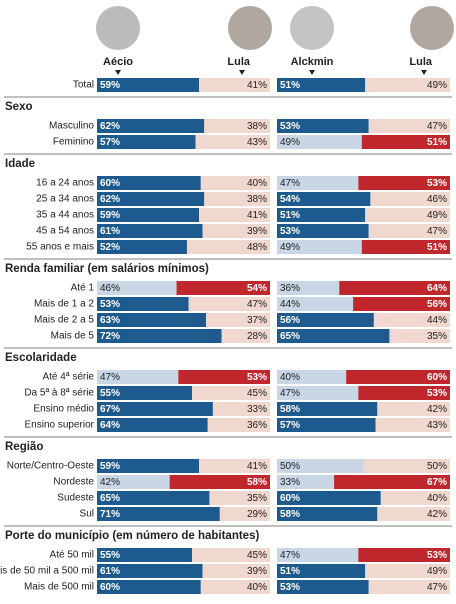  What do you see at coordinates (110, 126) in the screenshot?
I see `value-label: 62%` at bounding box center [110, 126].